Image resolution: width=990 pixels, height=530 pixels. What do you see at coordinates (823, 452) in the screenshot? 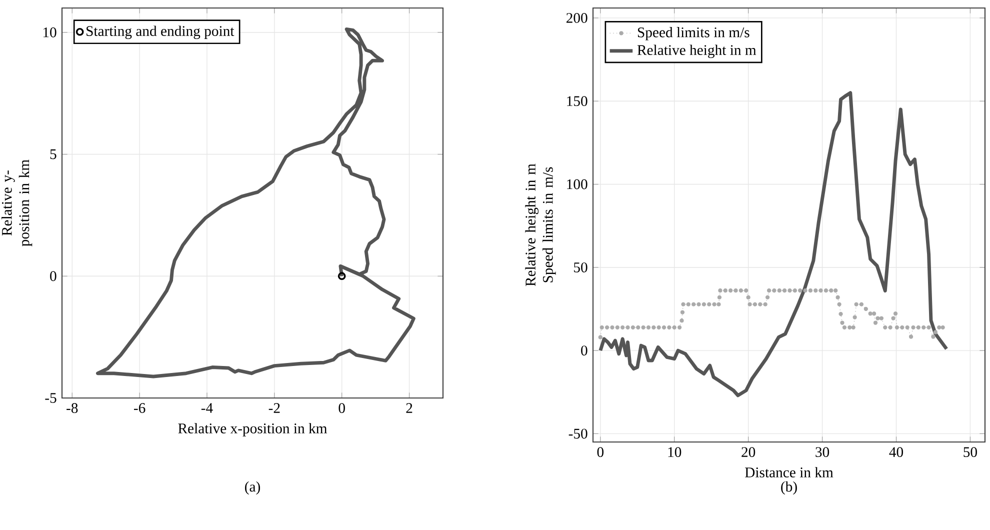
I see `x-tick-label: 30` at bounding box center [823, 452].